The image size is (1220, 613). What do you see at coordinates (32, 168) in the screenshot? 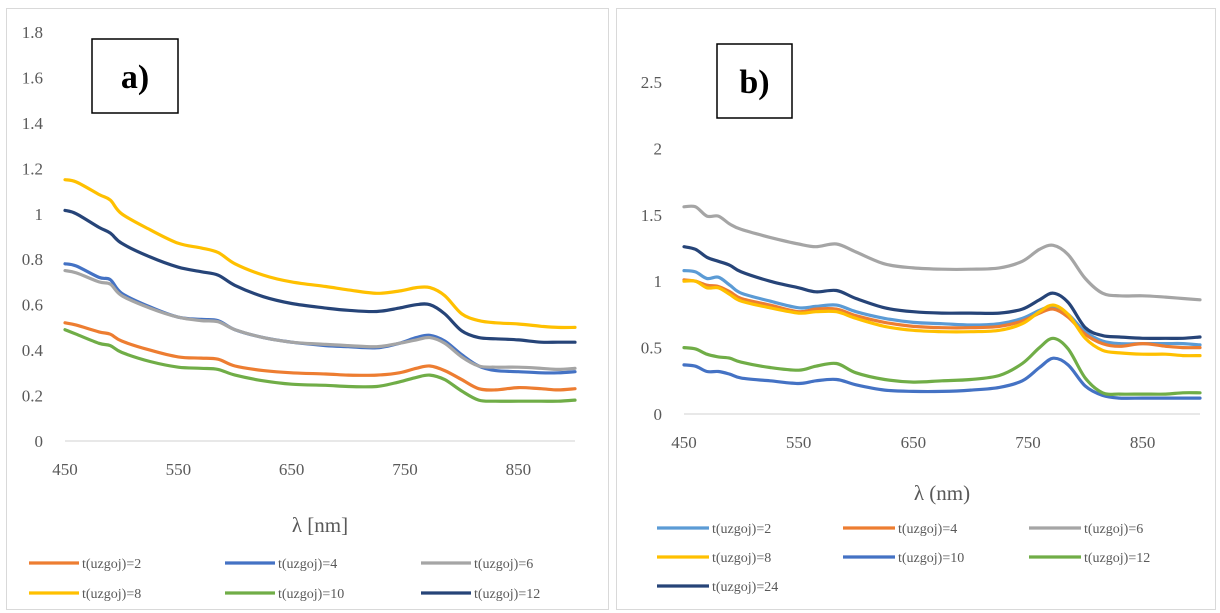
I see `y-tick-label: 1.2` at bounding box center [32, 168].